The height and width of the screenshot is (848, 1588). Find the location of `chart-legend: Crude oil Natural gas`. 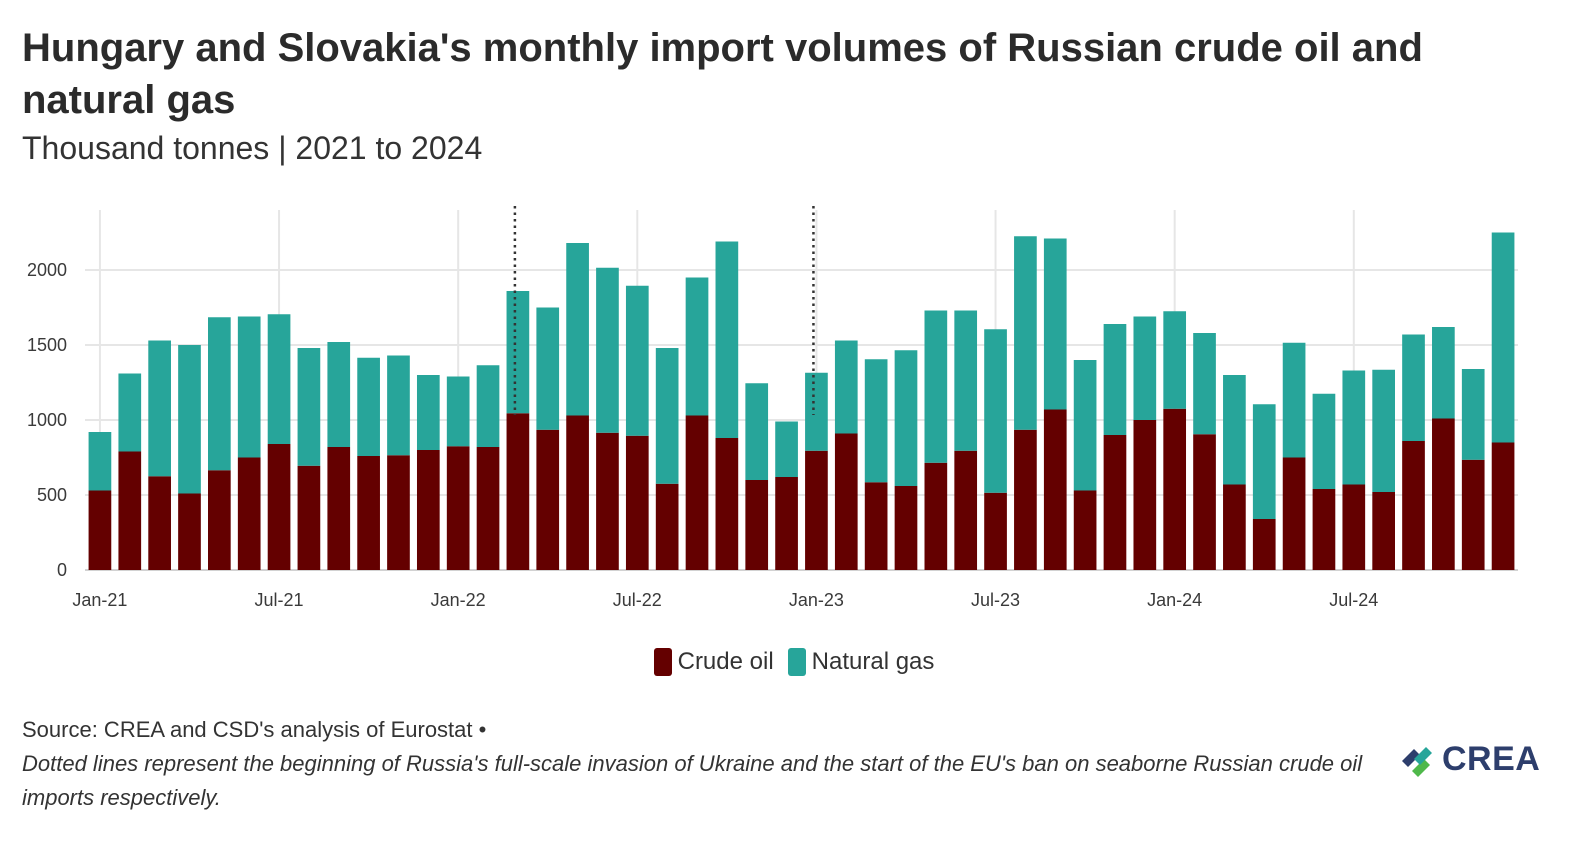

chart-legend: Crude oil Natural gas is located at coordinates (794, 662).